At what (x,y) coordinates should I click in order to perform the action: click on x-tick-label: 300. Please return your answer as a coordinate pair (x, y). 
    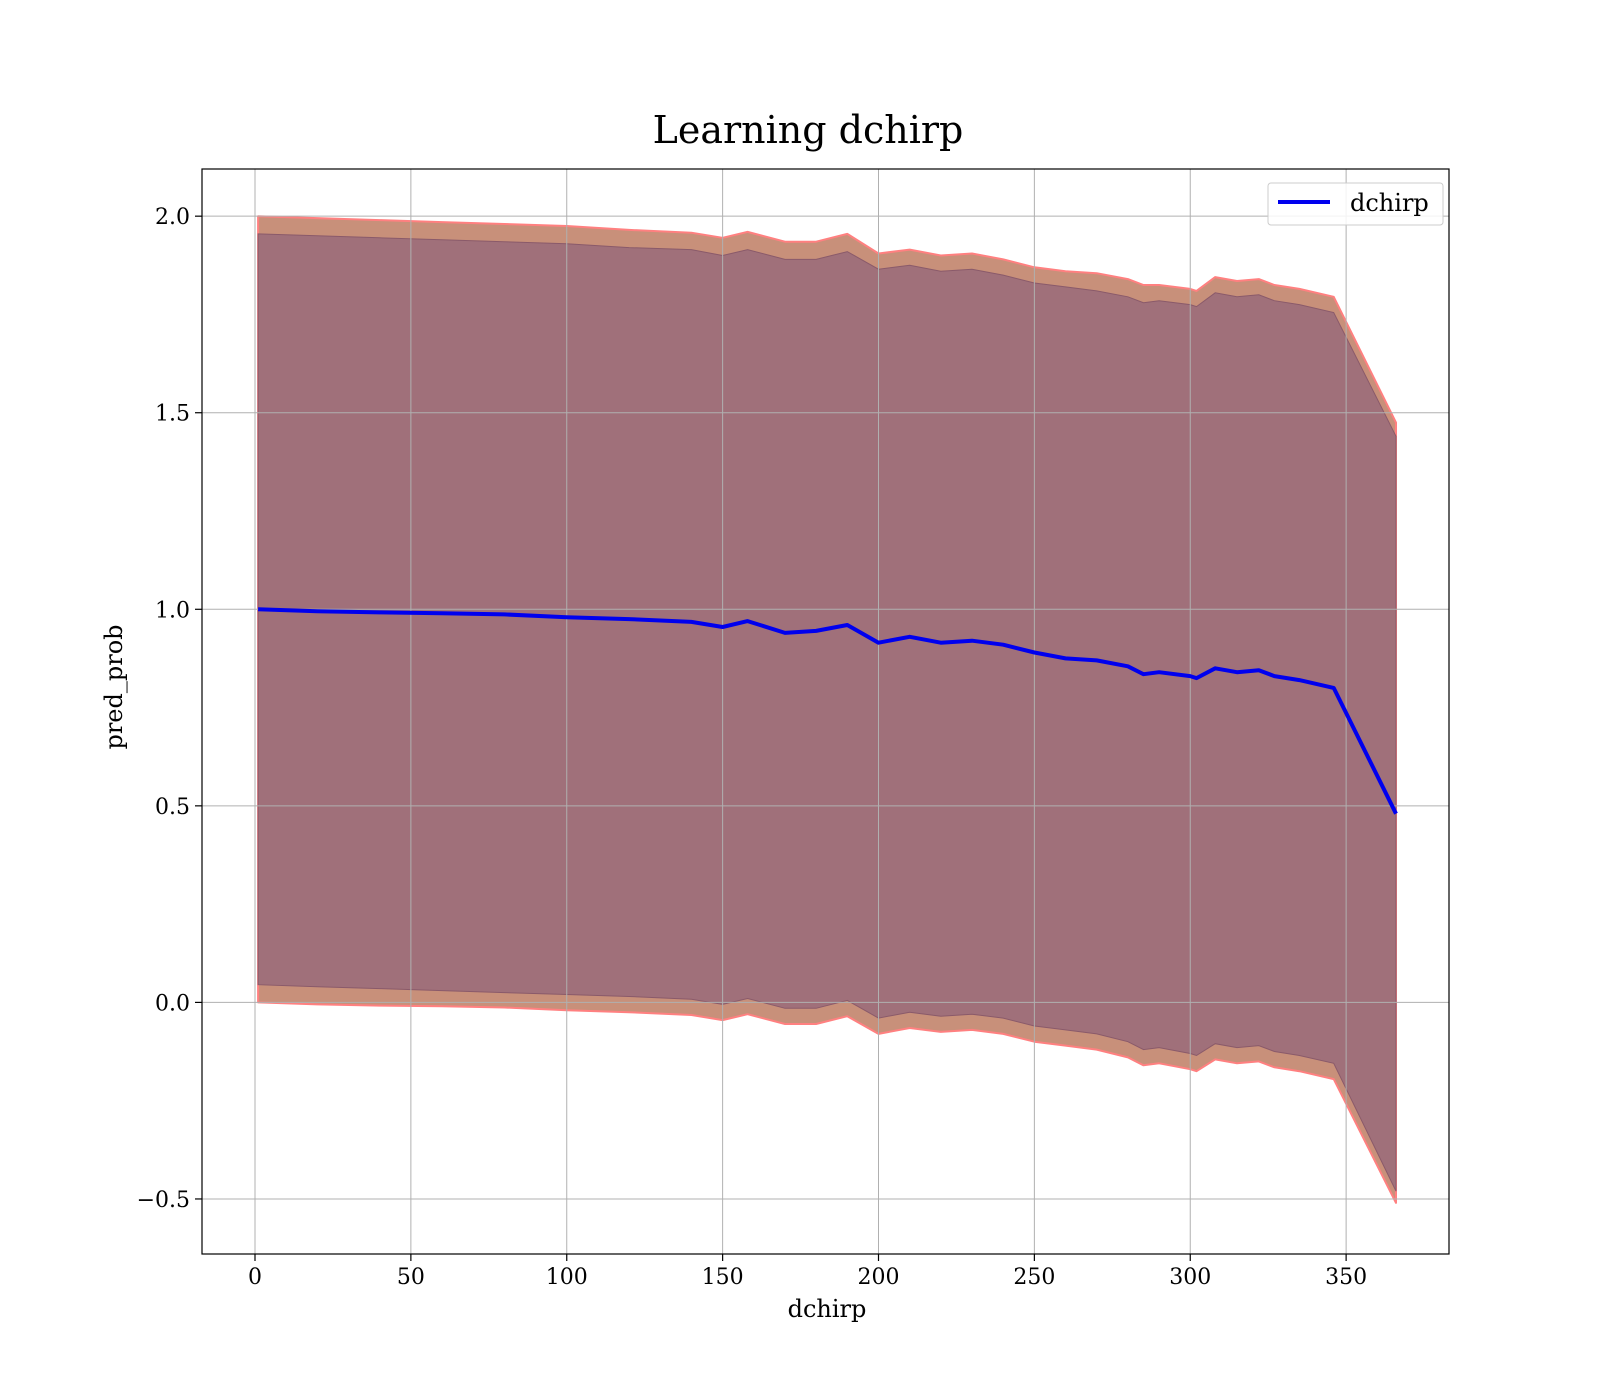
    Looking at the image, I should click on (1190, 1277).